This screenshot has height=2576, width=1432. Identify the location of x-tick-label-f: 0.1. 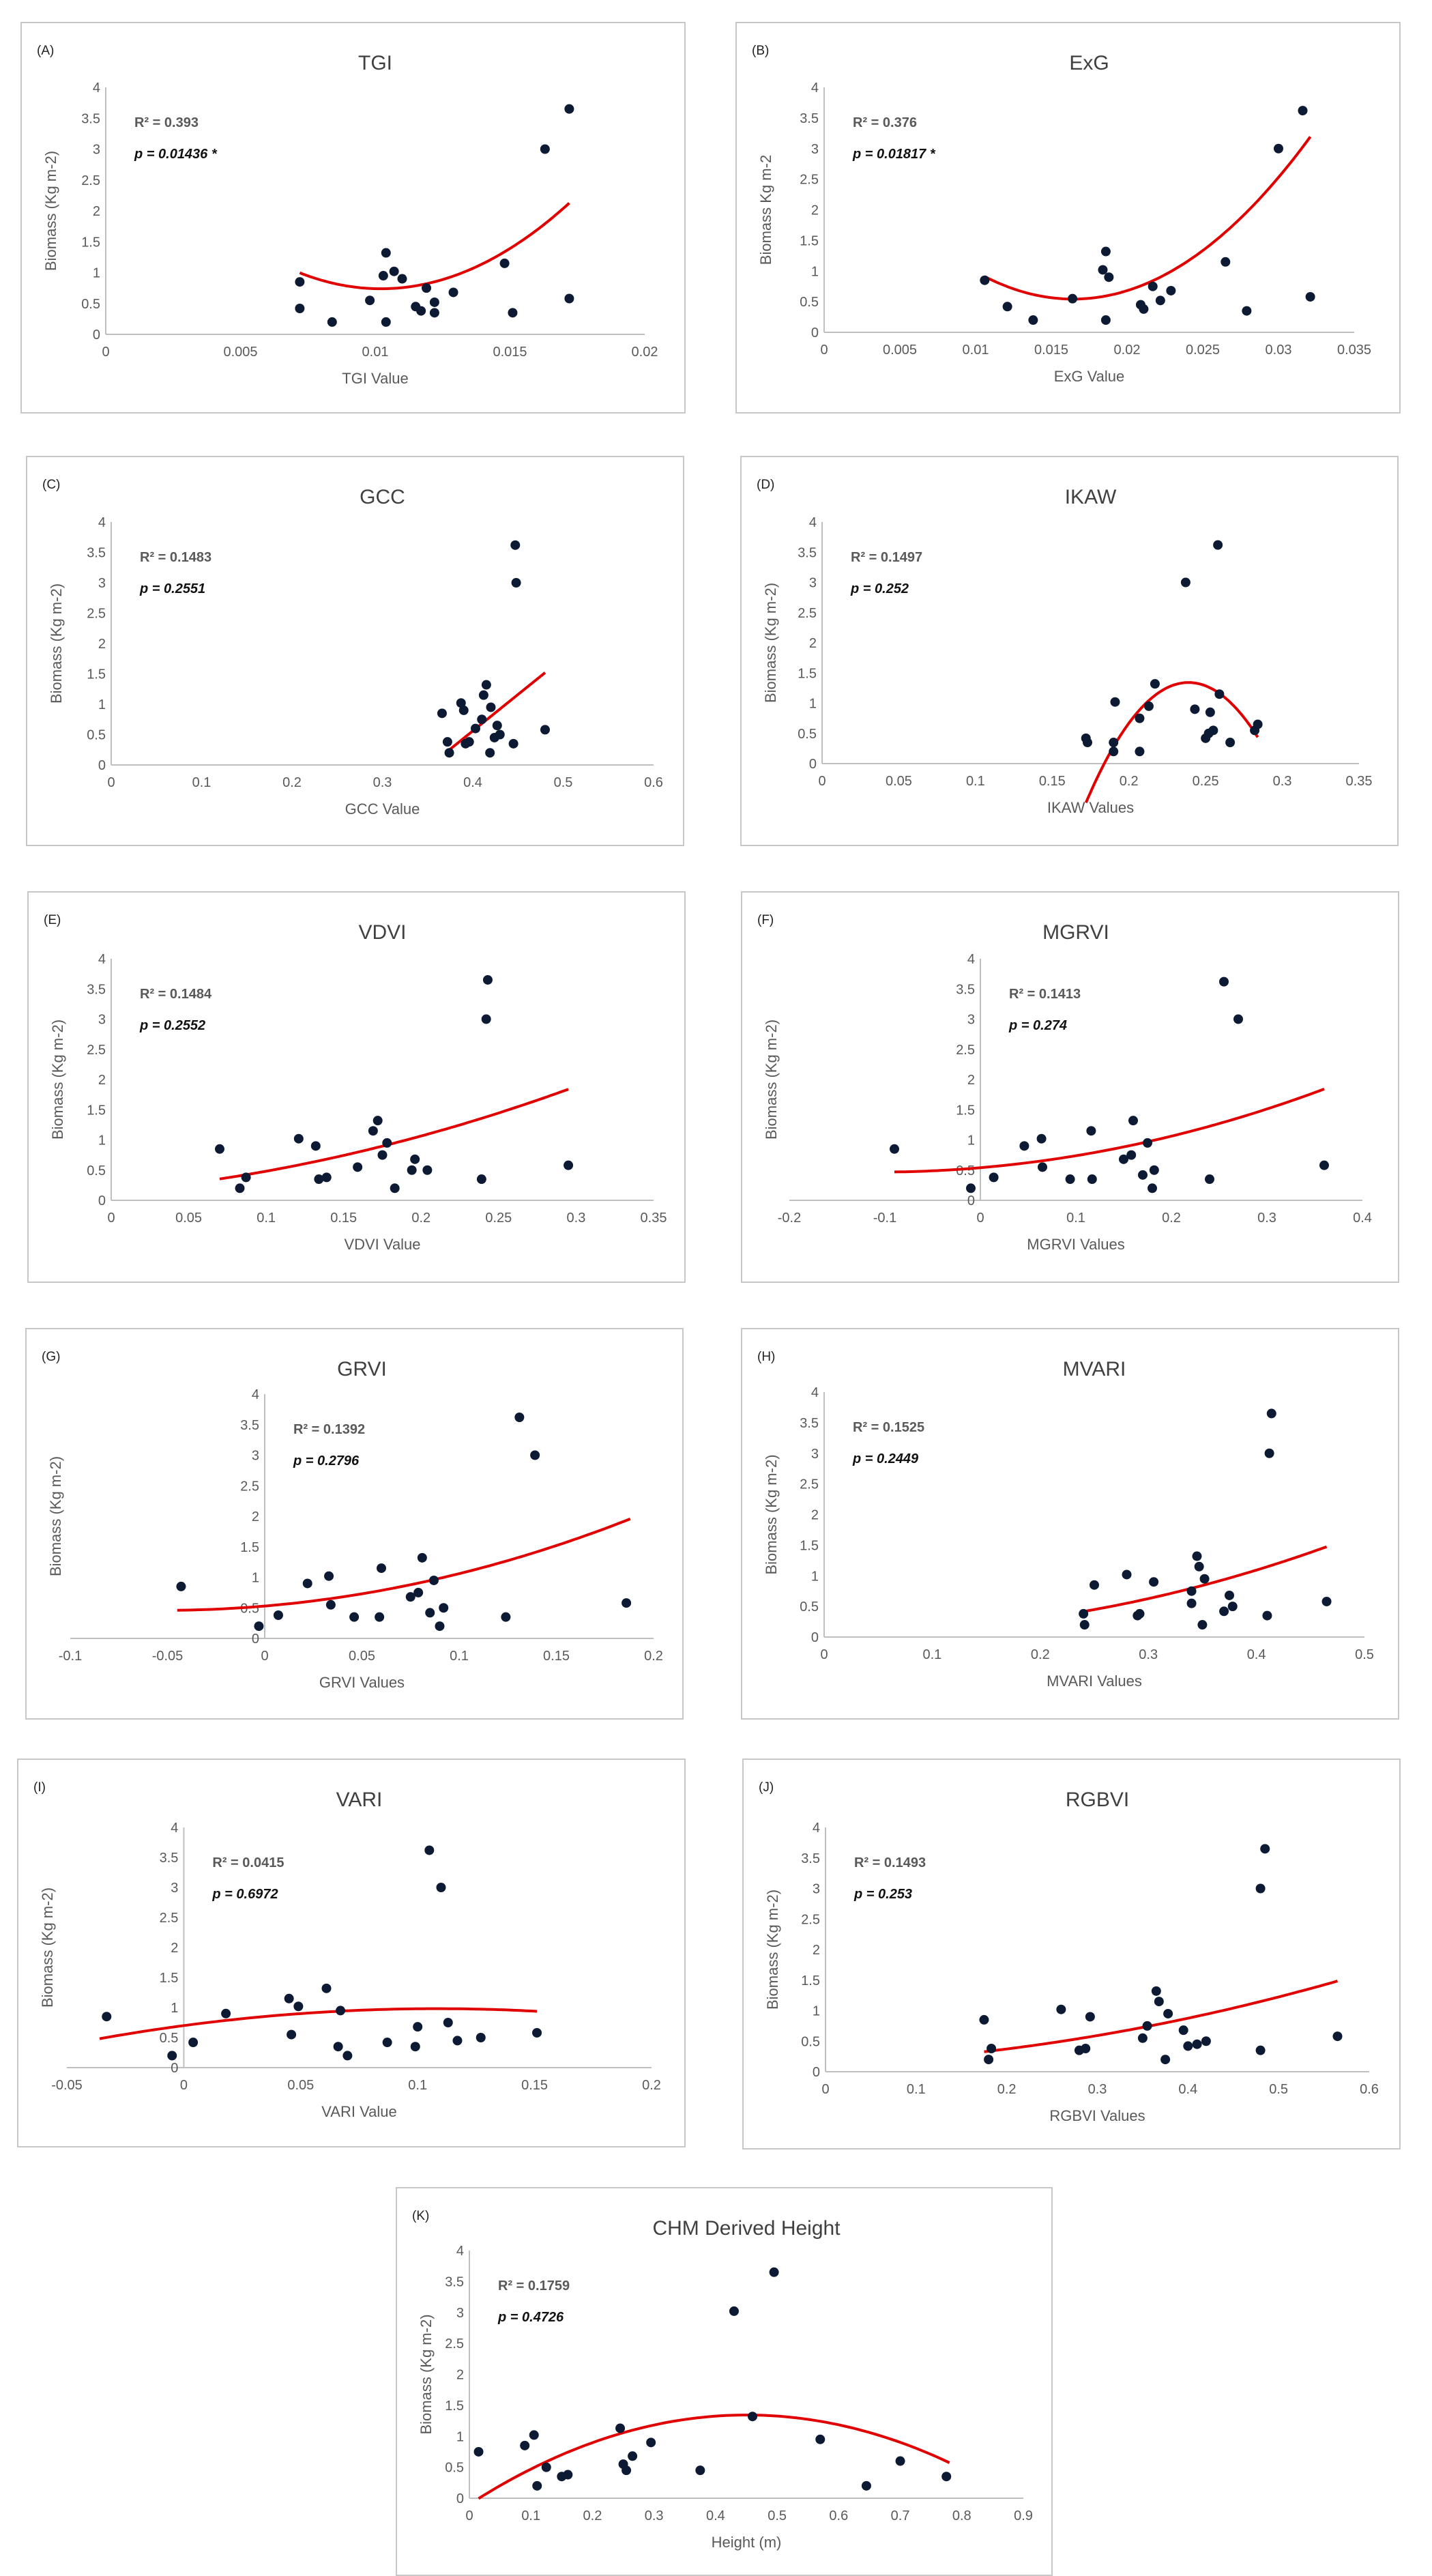
(1075, 1218).